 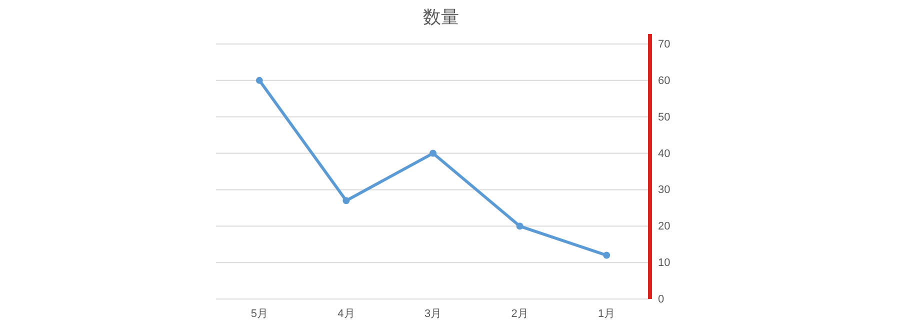 What do you see at coordinates (433, 314) in the screenshot?
I see `x-tick-label: 3月` at bounding box center [433, 314].